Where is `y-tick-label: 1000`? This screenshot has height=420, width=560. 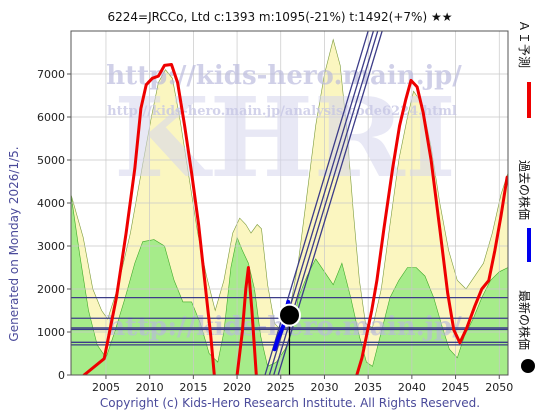 y-tick-label: 1000 is located at coordinates (51, 332).